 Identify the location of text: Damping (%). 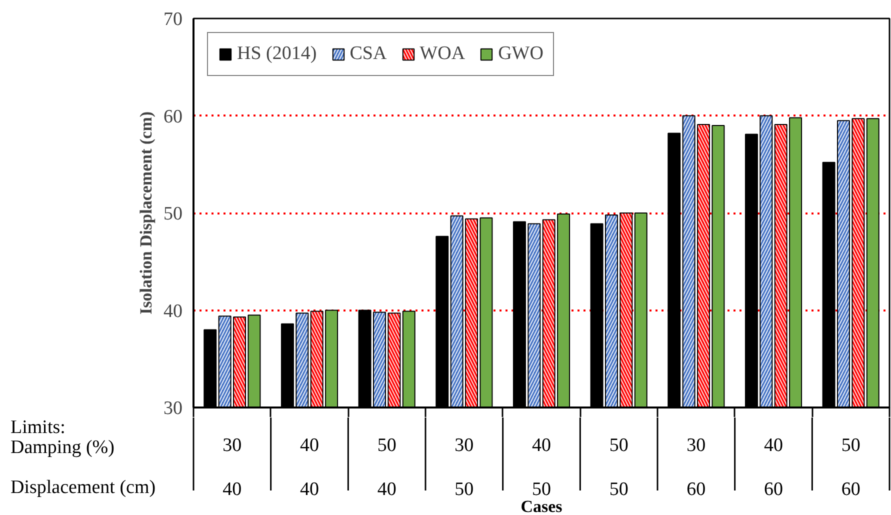
(62, 447).